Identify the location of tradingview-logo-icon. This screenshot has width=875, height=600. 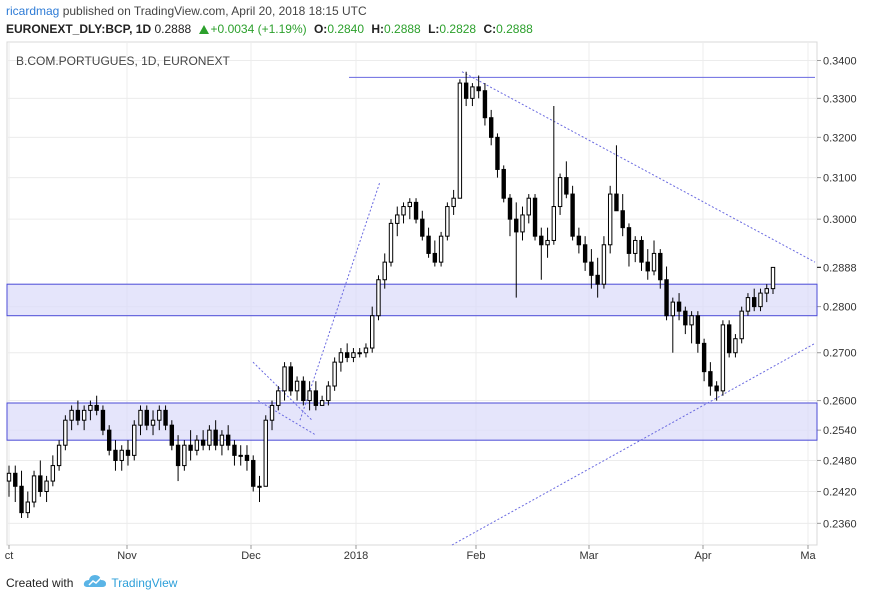
(95, 582).